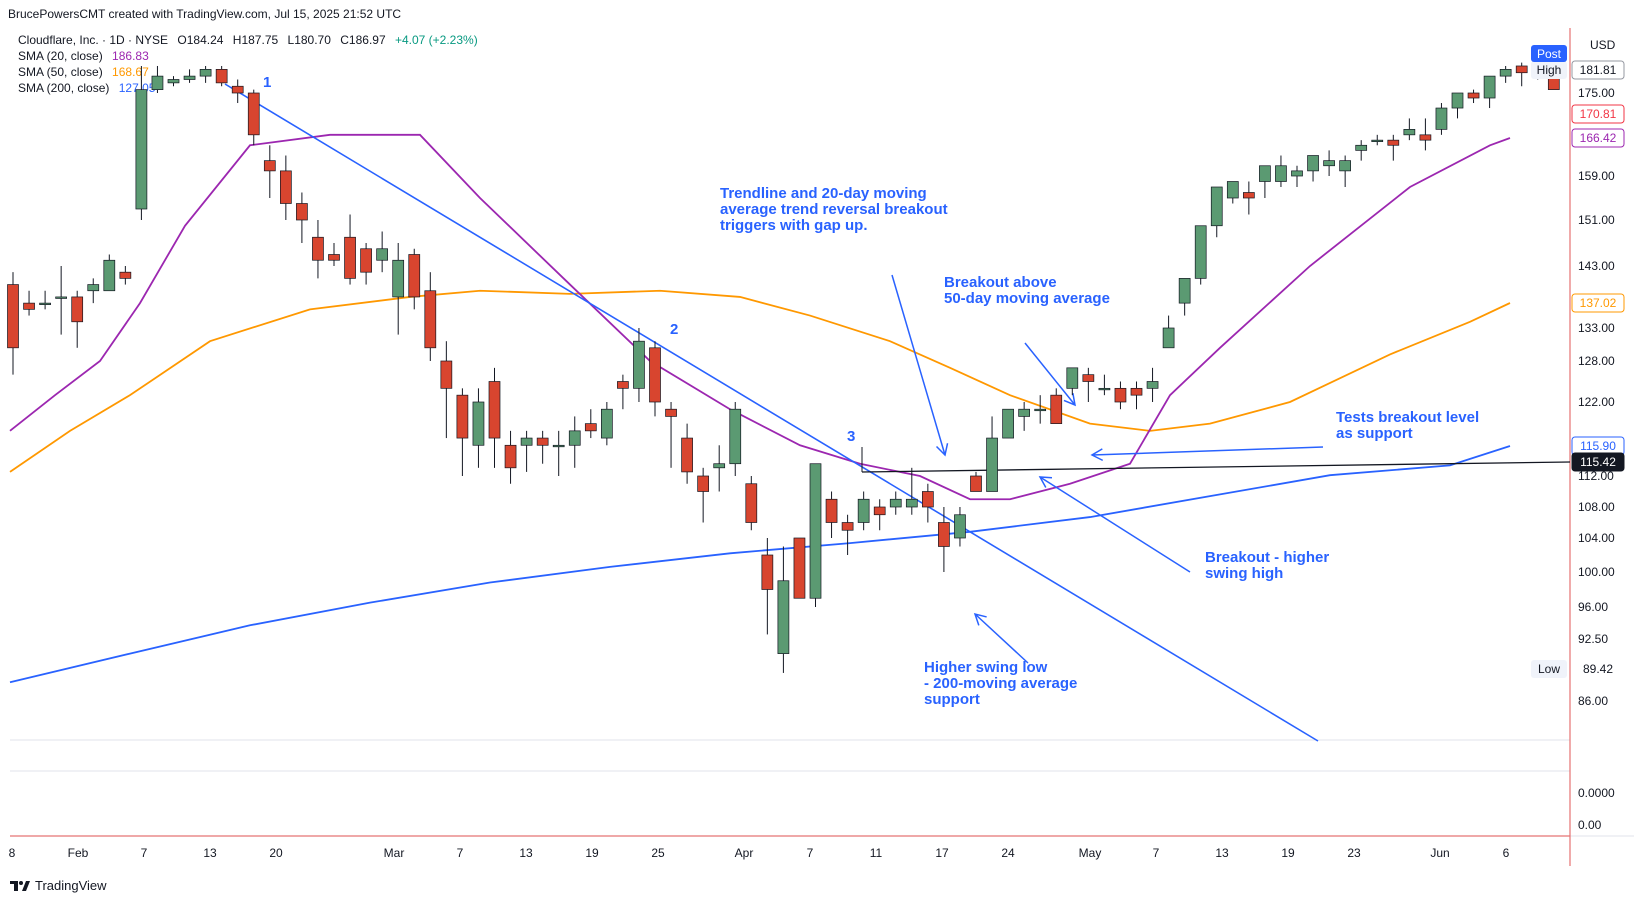  I want to click on annotation-text: Higher swing low, so click(986, 667).